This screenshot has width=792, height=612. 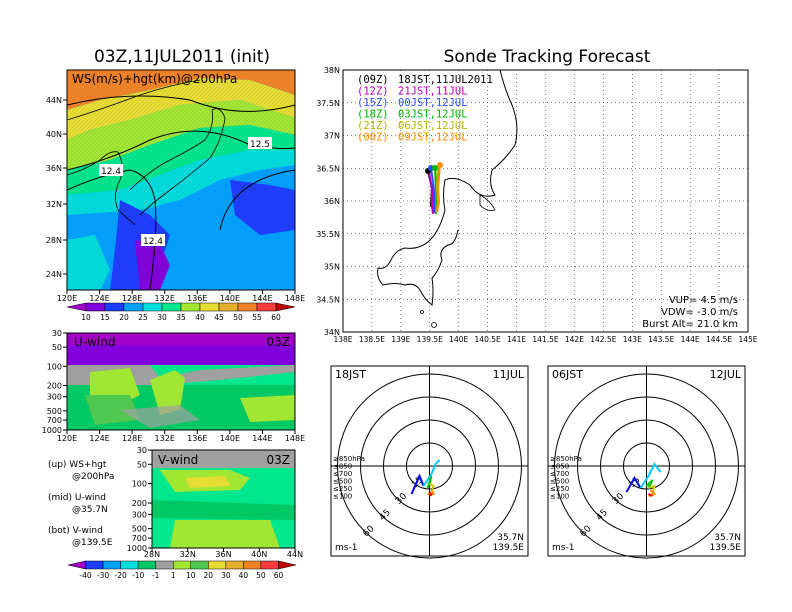 What do you see at coordinates (209, 575) in the screenshot?
I see `colorbar-tick: 20` at bounding box center [209, 575].